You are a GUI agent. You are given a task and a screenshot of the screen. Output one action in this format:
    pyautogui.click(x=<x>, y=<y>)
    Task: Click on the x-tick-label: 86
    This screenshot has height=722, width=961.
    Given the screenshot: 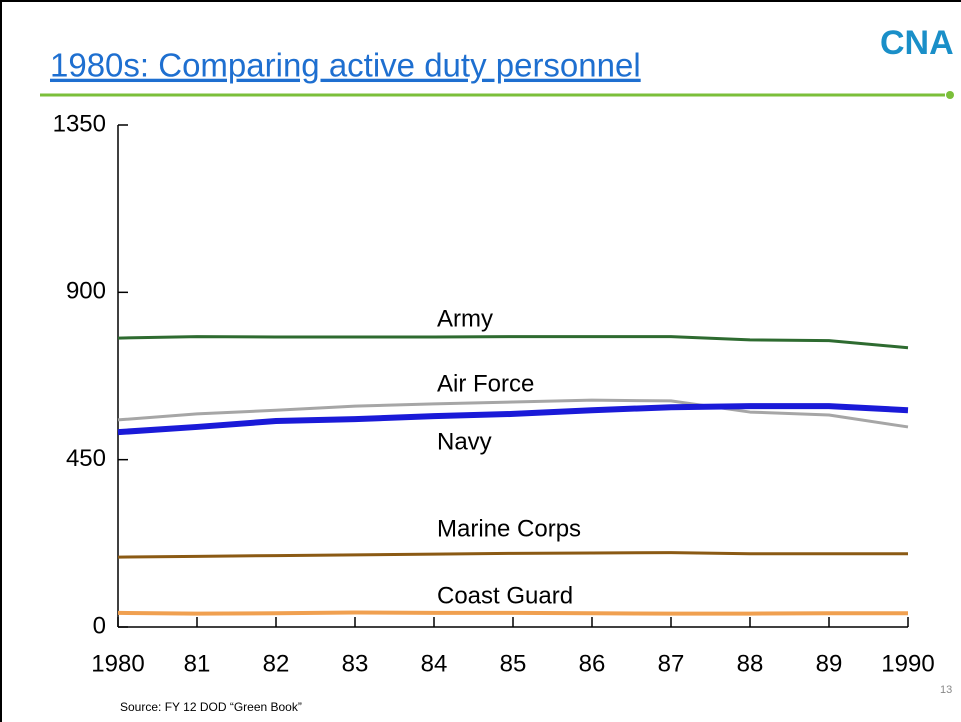 What is the action you would take?
    pyautogui.click(x=592, y=663)
    